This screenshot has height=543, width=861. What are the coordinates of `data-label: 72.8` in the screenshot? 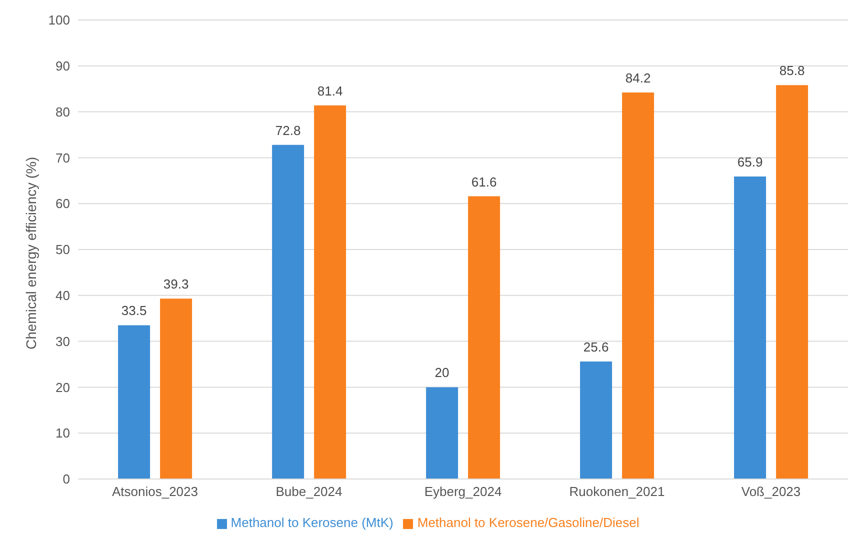 It's located at (288, 130).